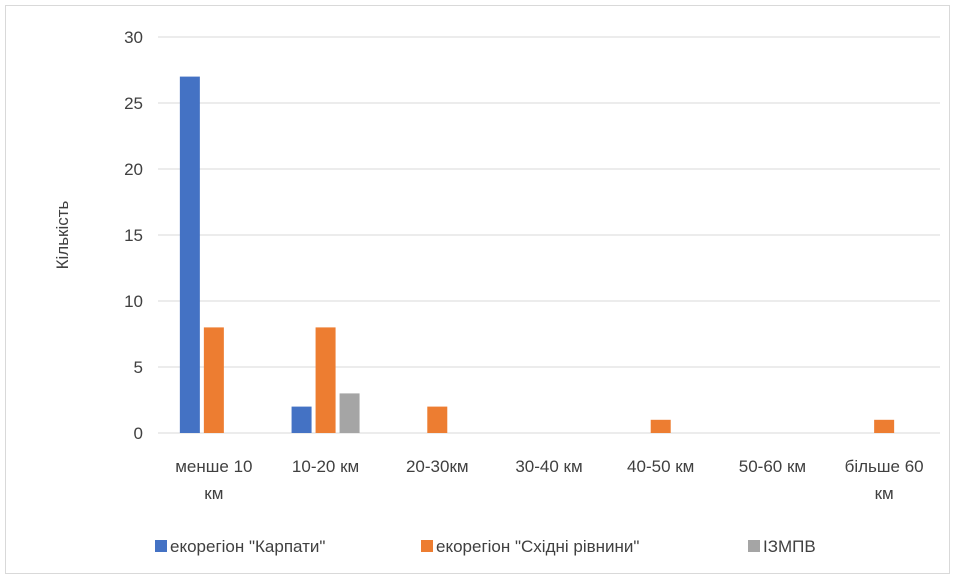 The image size is (955, 579). I want to click on y-tick-label: 5, so click(138, 367).